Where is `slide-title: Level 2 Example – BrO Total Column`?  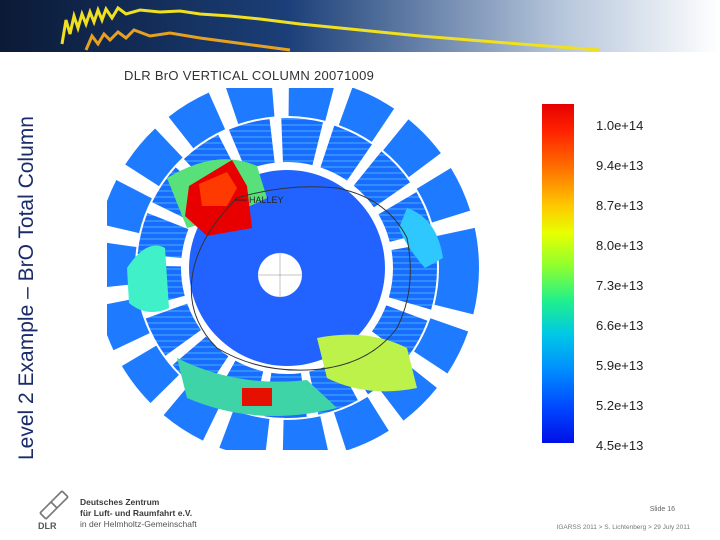
slide-title: Level 2 Example – BrO Total Column is located at coordinates (26, 288).